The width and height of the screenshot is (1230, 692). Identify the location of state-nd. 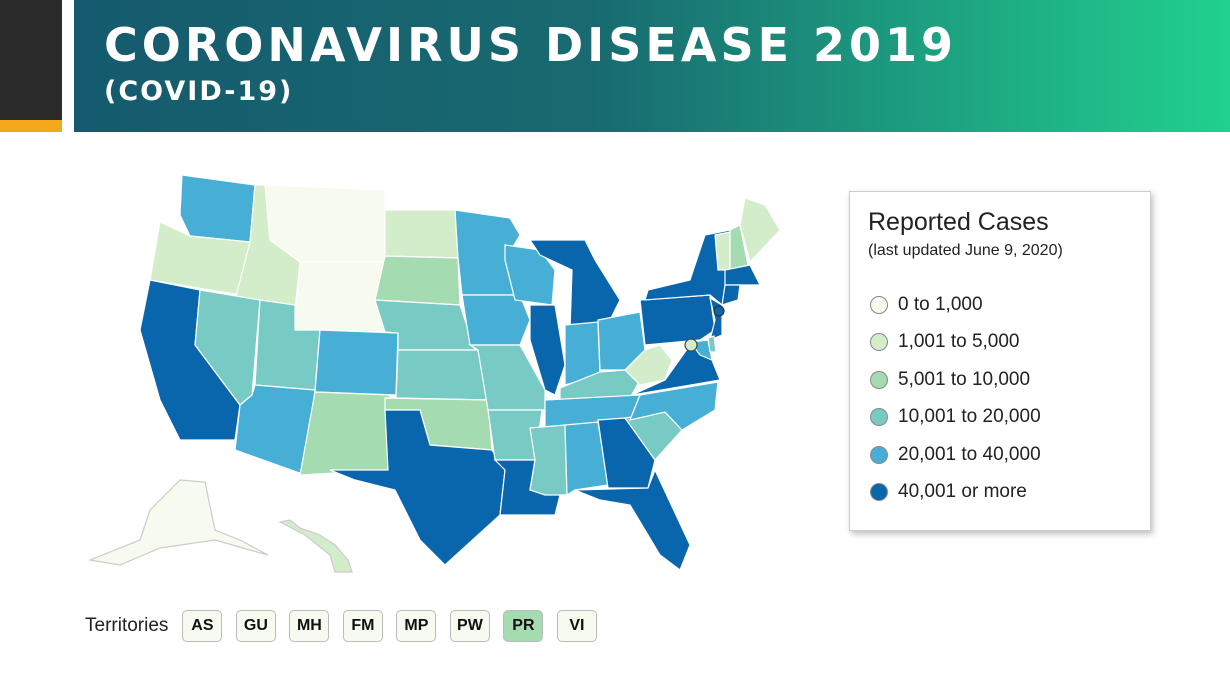
(421, 234).